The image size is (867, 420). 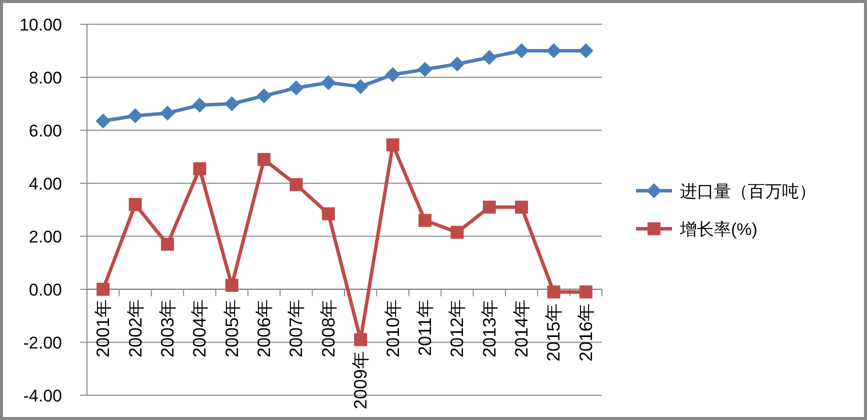 I want to click on x-tick-label: 2014年, so click(x=522, y=328).